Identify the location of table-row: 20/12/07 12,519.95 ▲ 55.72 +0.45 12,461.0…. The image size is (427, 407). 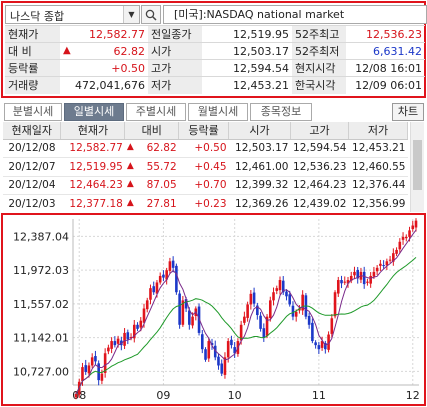
(205, 167).